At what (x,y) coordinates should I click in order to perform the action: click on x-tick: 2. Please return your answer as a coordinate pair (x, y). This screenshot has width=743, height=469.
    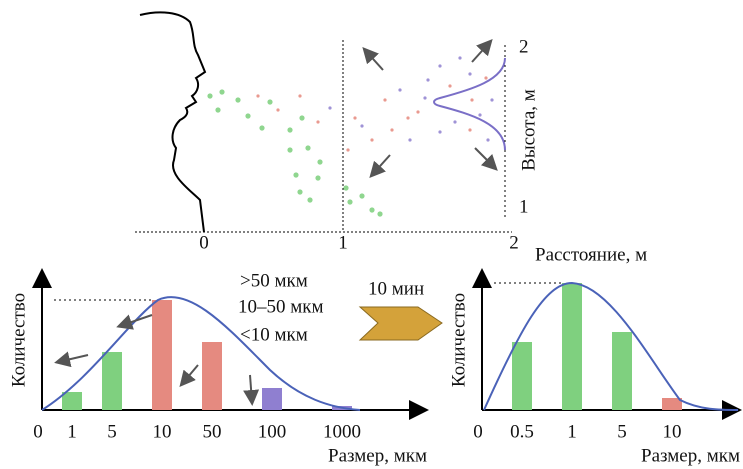
    Looking at the image, I should click on (514, 242).